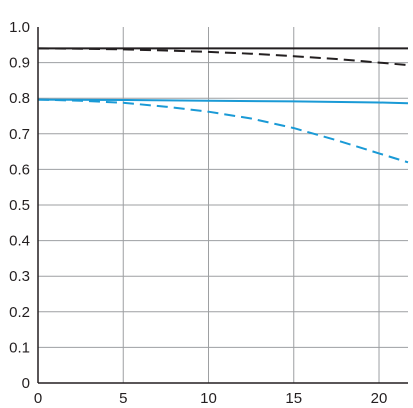 This screenshot has height=408, width=413. What do you see at coordinates (38, 398) in the screenshot?
I see `x-tick-label: 0` at bounding box center [38, 398].